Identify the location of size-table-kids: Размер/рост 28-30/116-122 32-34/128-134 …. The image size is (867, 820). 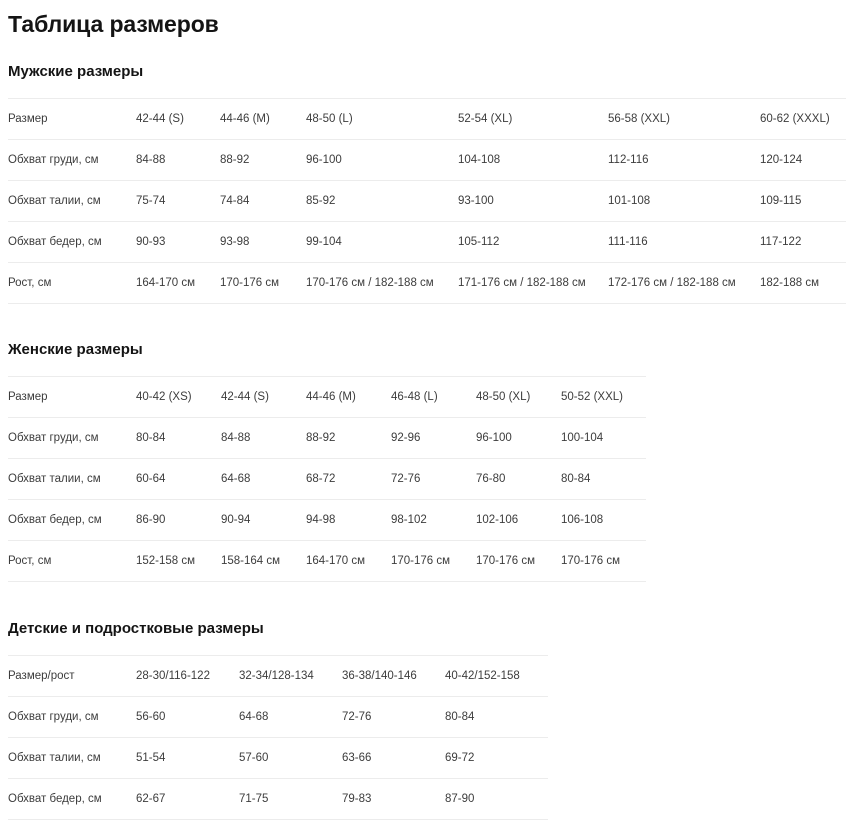
(278, 737).